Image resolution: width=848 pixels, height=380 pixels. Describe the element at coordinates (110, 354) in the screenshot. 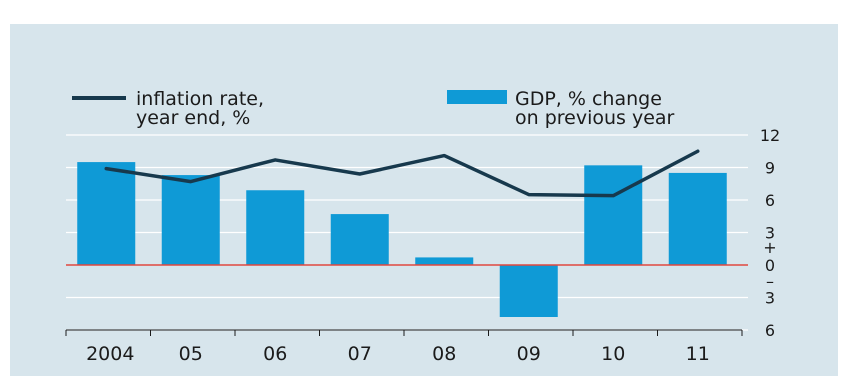

I see `x-tick-label: 2004` at that location.